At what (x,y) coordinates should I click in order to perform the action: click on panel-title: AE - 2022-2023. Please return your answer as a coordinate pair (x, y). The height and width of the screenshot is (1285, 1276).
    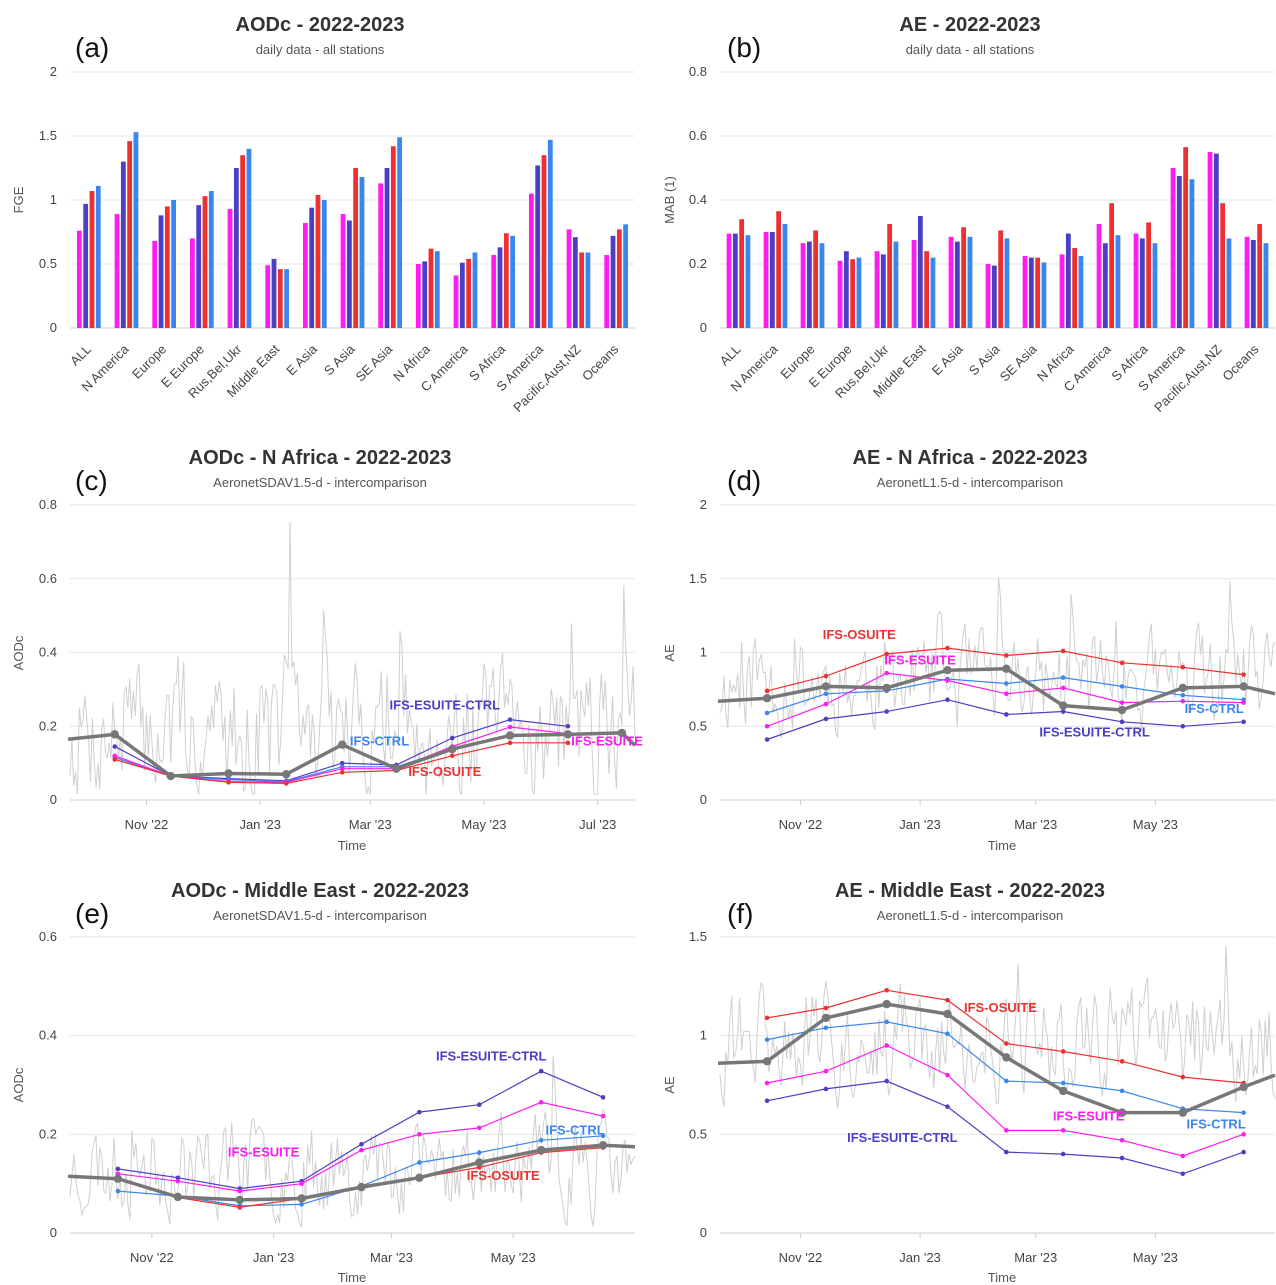
    Looking at the image, I should click on (969, 25).